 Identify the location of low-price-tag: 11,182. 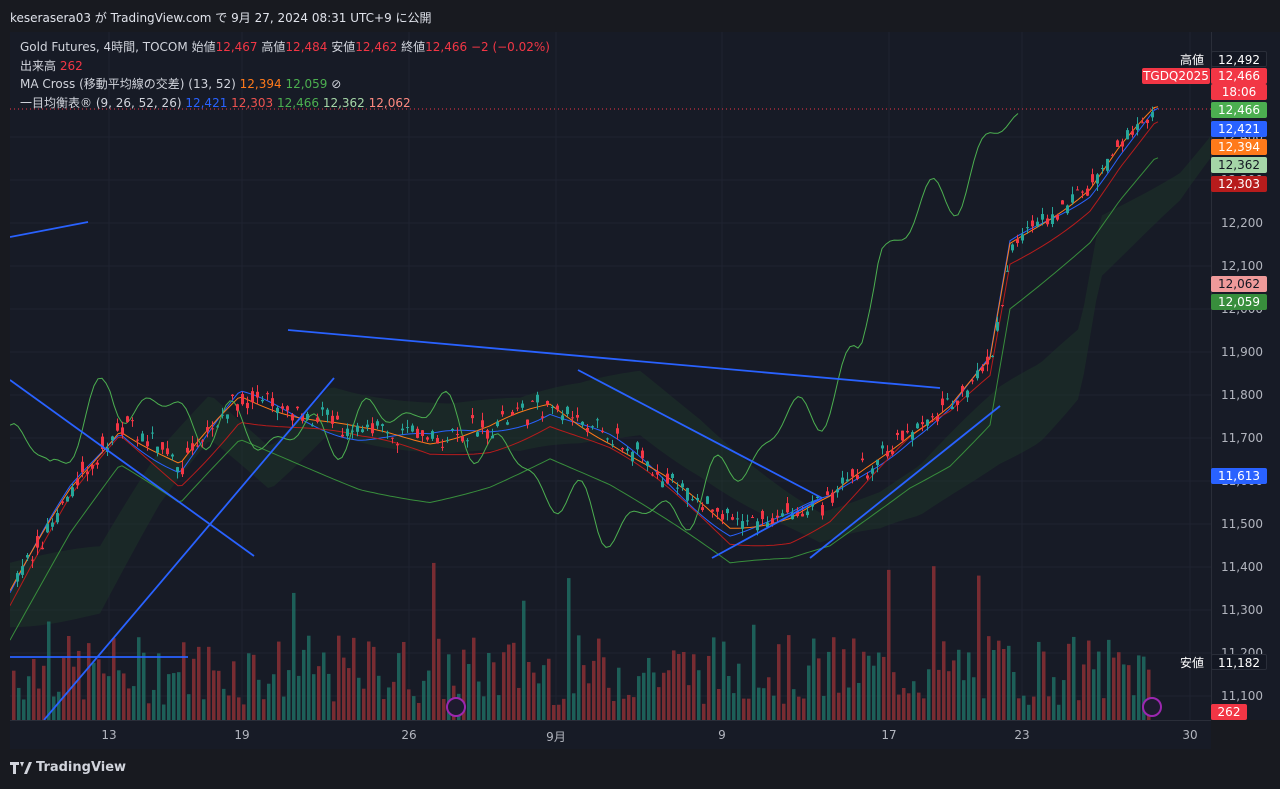
(1239, 662).